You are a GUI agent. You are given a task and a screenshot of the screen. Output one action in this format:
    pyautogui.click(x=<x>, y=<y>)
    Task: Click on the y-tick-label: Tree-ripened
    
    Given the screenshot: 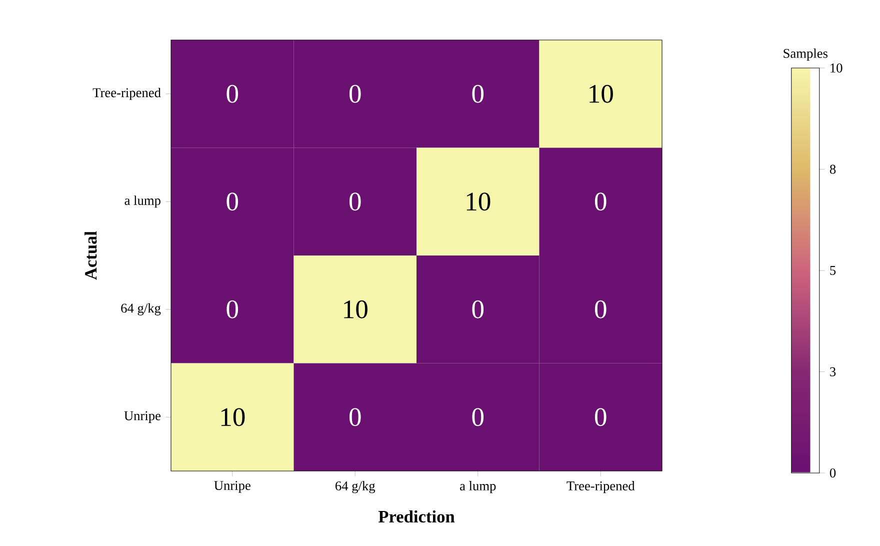 What is the action you would take?
    pyautogui.click(x=126, y=94)
    